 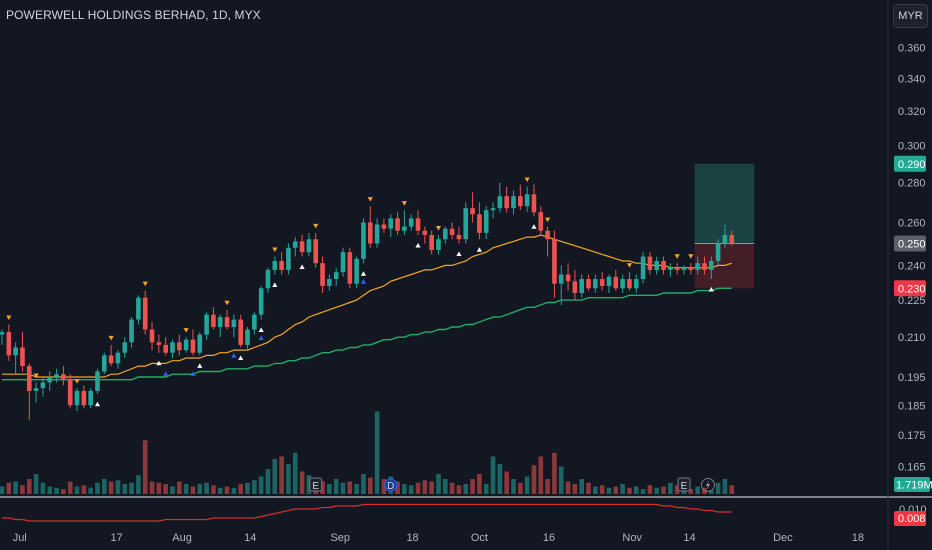 What do you see at coordinates (193, 373) in the screenshot?
I see `blue-signal-marker` at bounding box center [193, 373].